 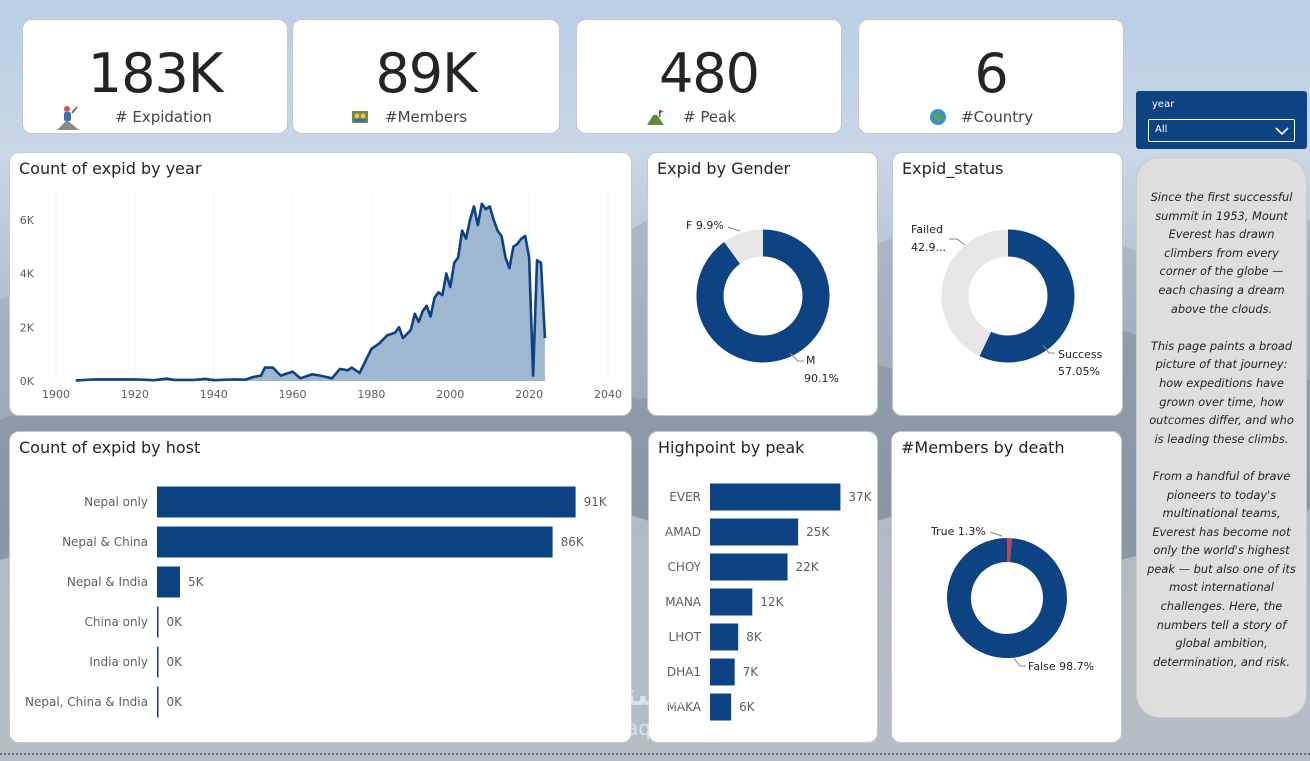 What do you see at coordinates (808, 567) in the screenshot?
I see `value-label: 22K` at bounding box center [808, 567].